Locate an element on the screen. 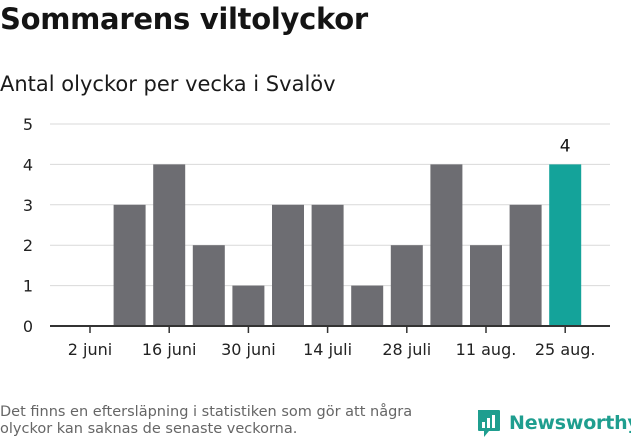 Image resolution: width=631 pixels, height=439 pixels. x-tick-label: 30 juni is located at coordinates (248, 349).